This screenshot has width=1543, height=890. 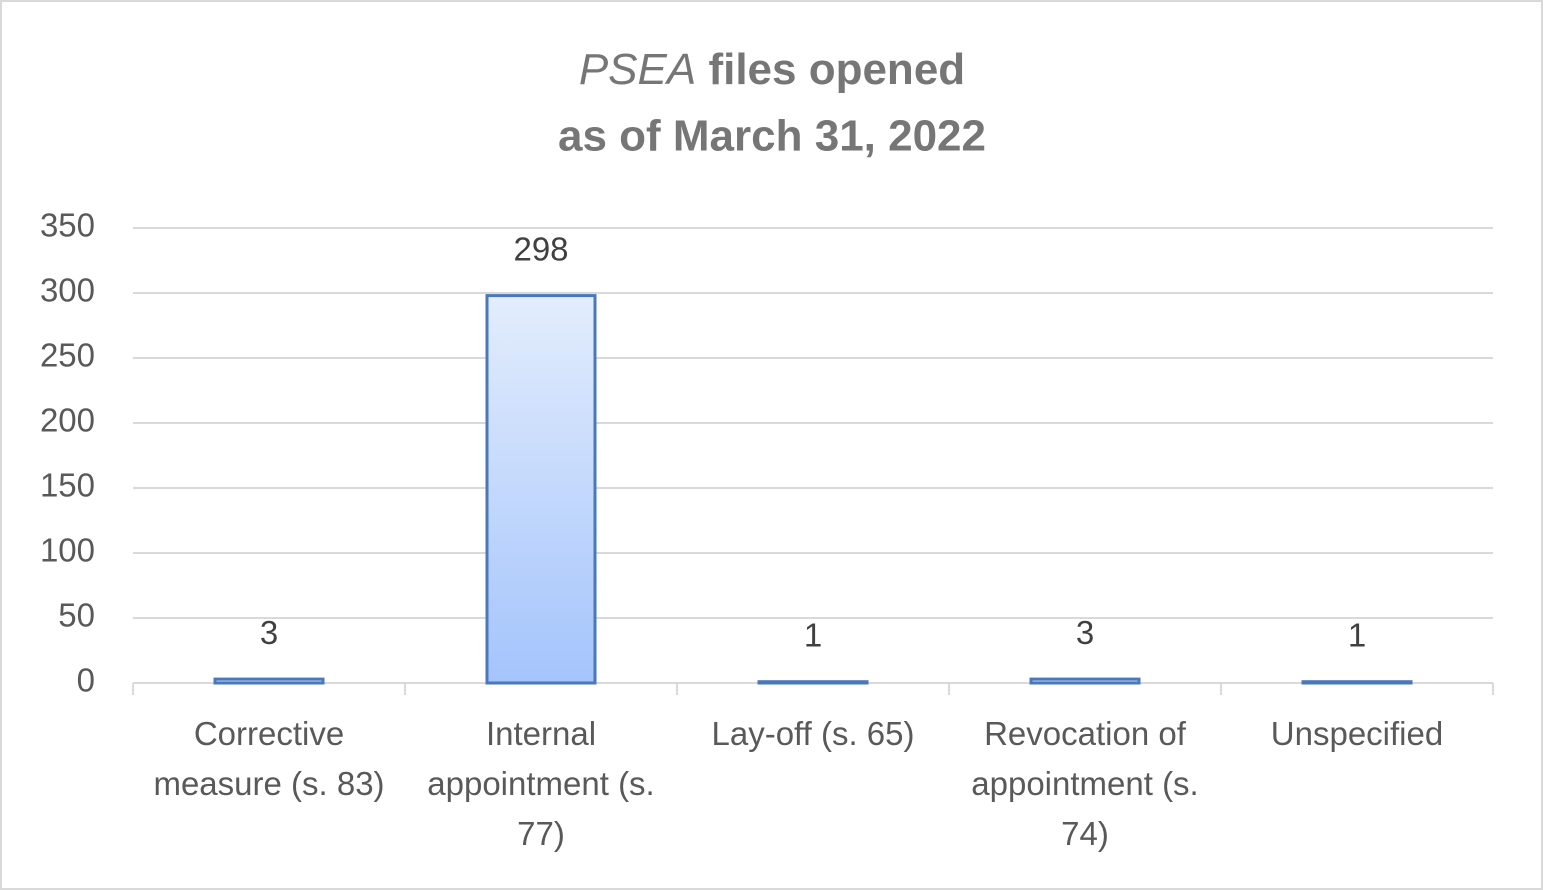 I want to click on y-tick-label: 300, so click(x=67, y=290).